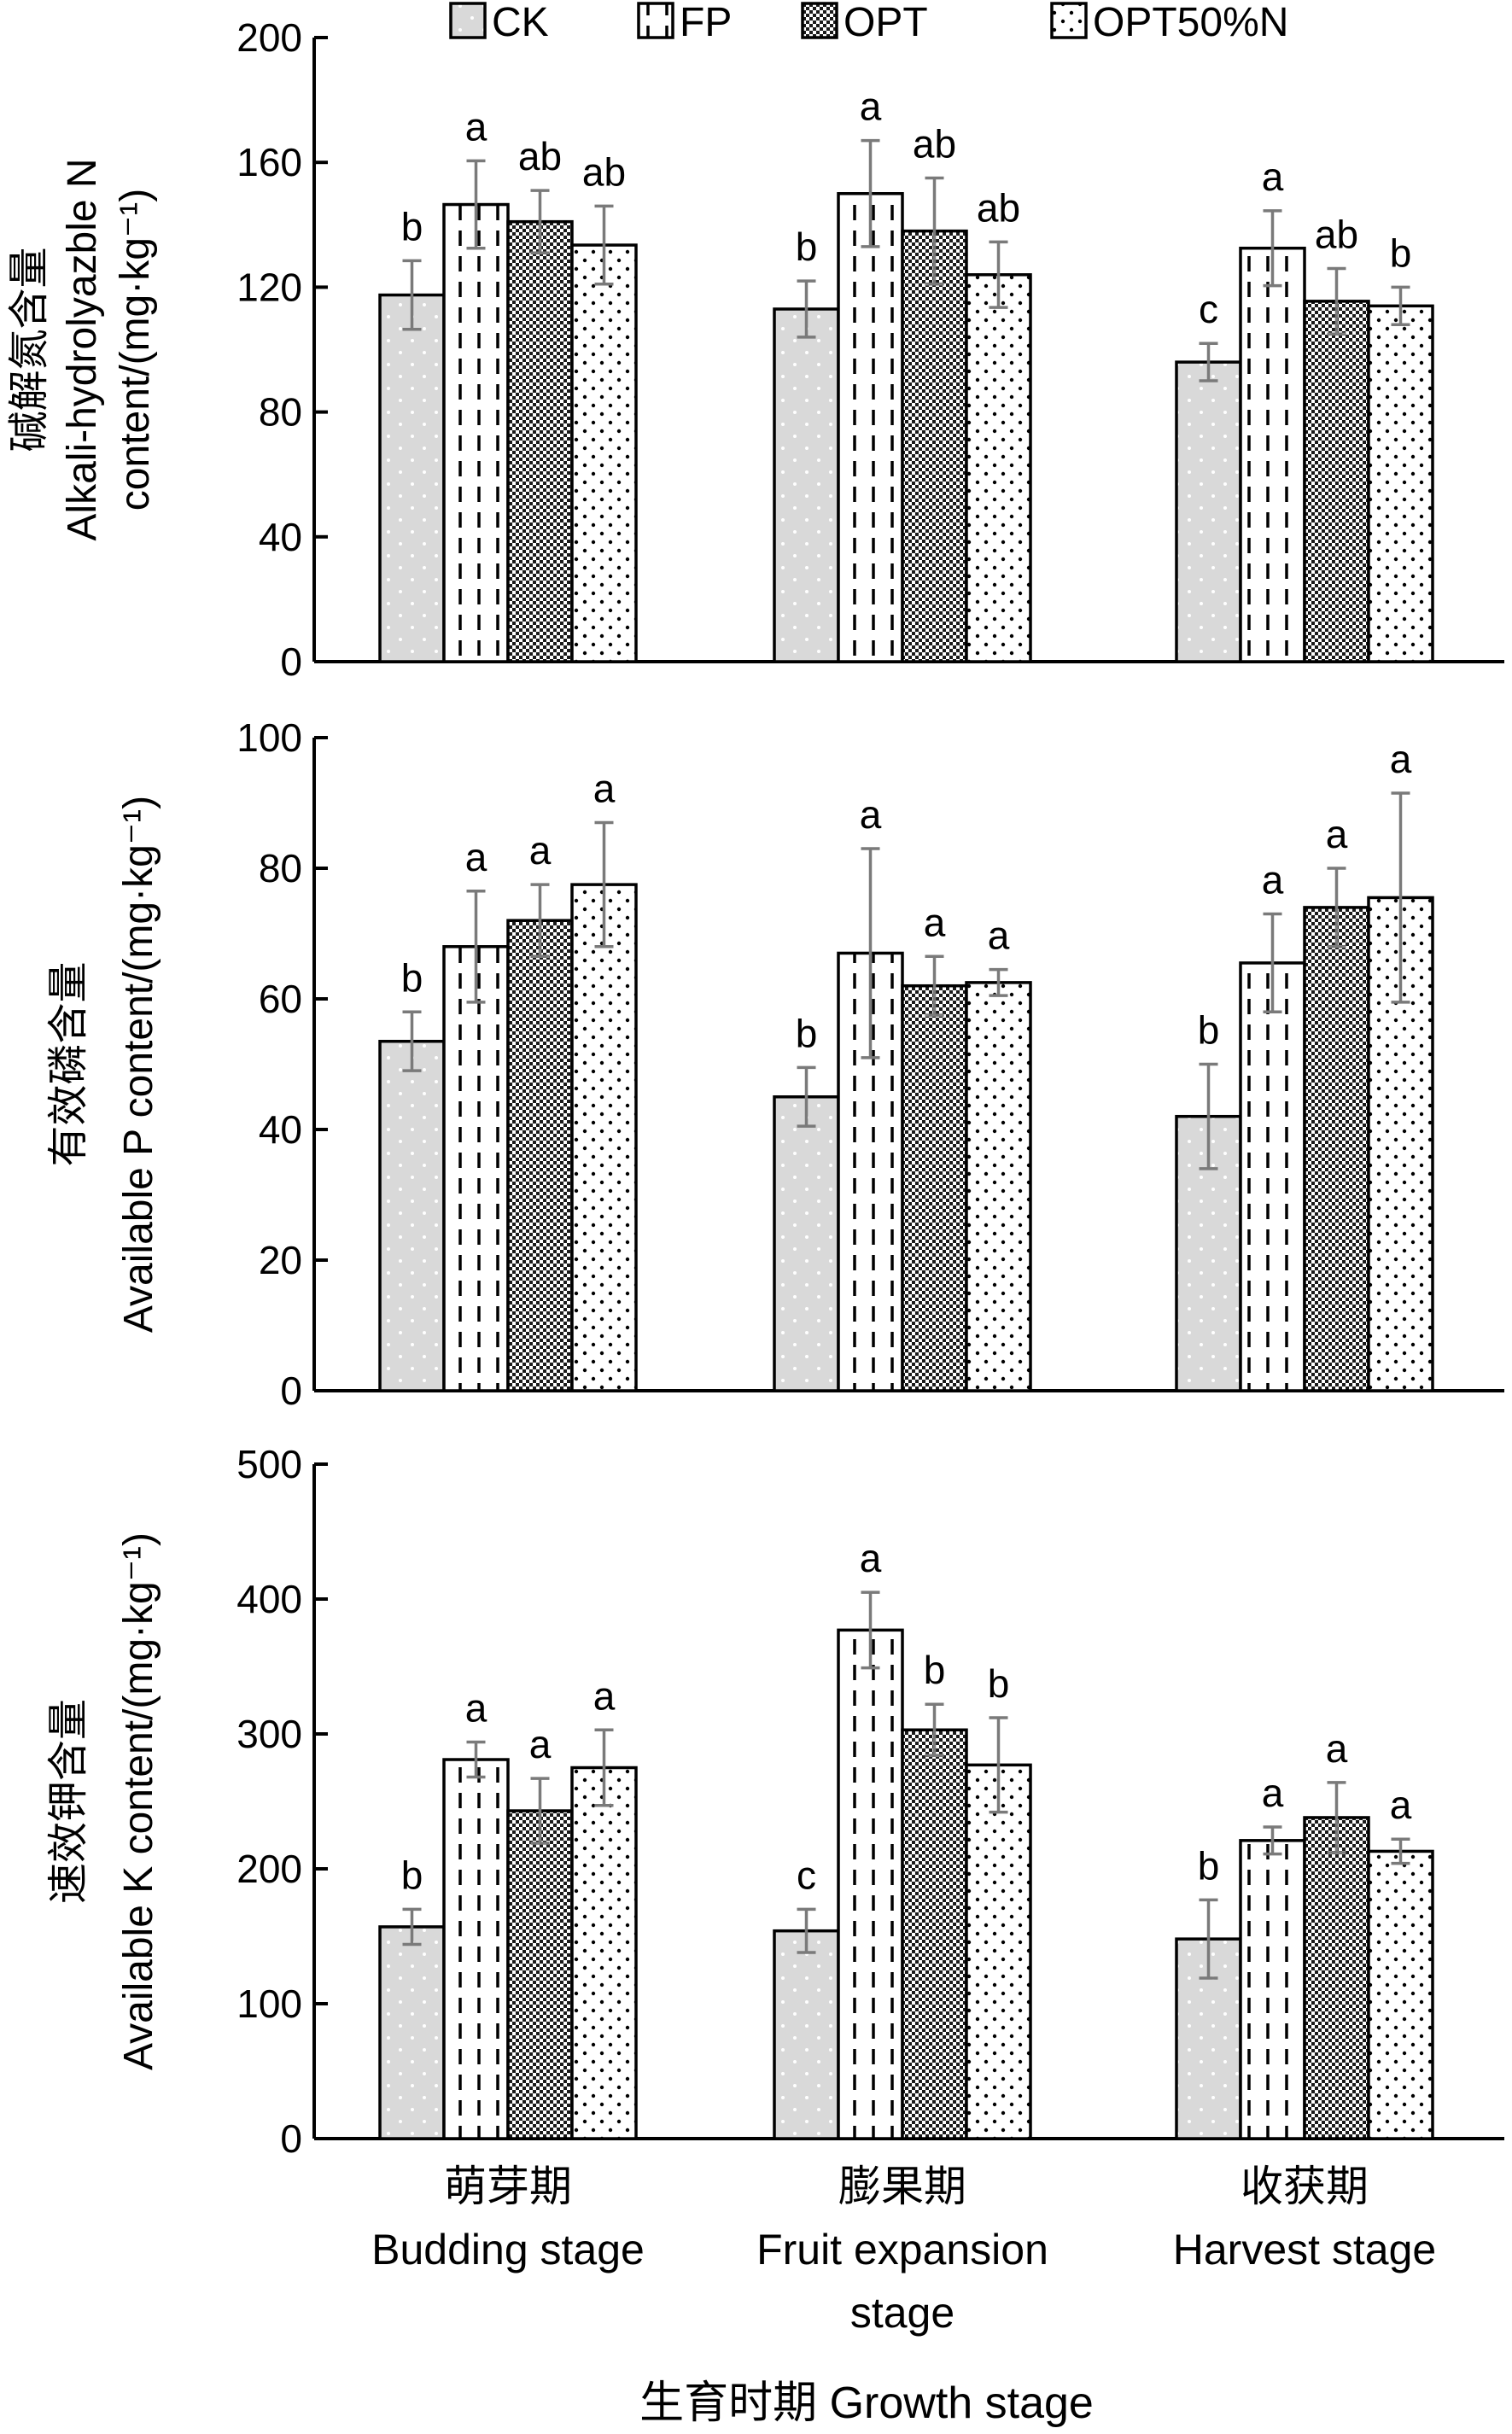 Image resolution: width=1512 pixels, height=2434 pixels. What do you see at coordinates (138, 1801) in the screenshot?
I see `y-axis-title-line: Available K content/(mg·kg⁻¹)` at bounding box center [138, 1801].